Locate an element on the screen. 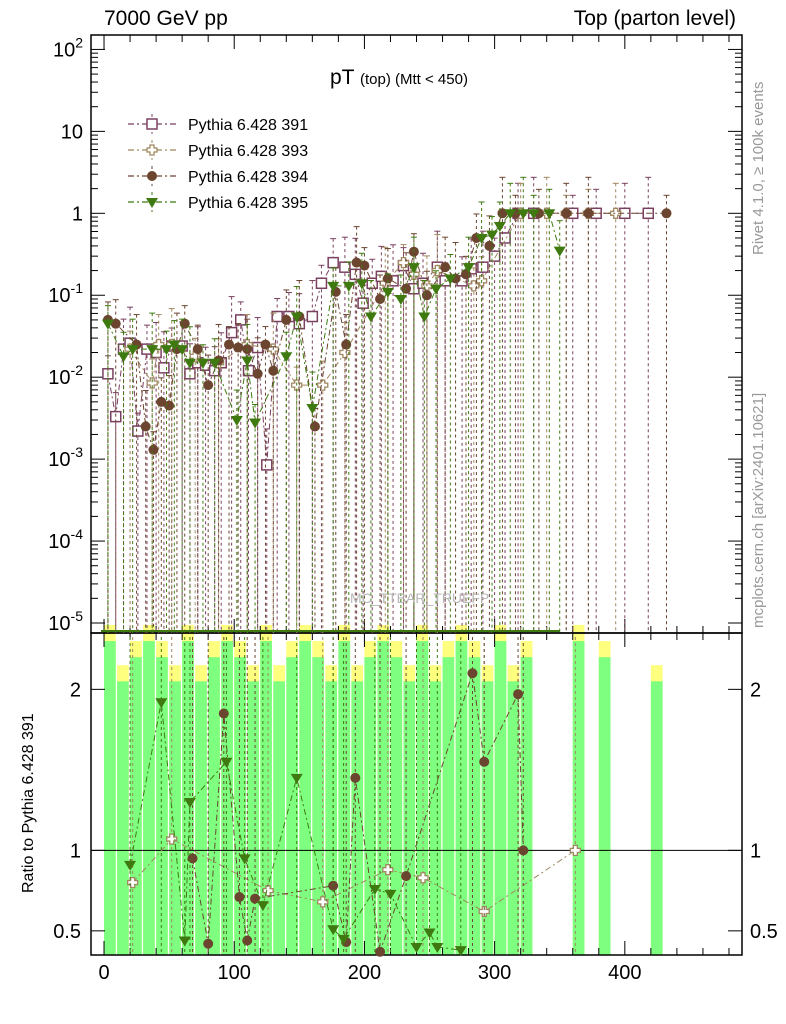  x-tick-label: 100 is located at coordinates (234, 973).